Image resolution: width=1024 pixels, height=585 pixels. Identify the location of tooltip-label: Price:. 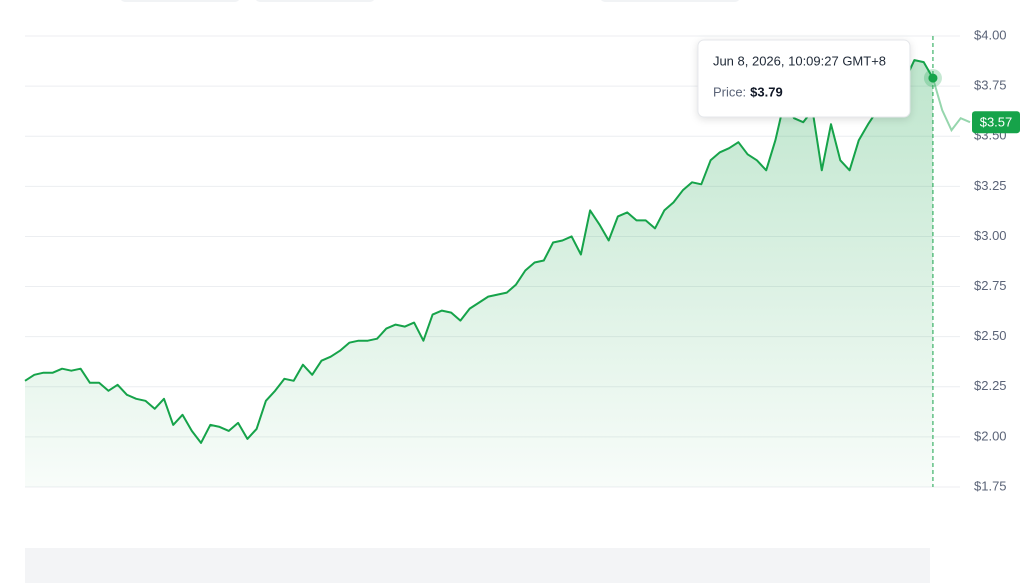
(729, 91).